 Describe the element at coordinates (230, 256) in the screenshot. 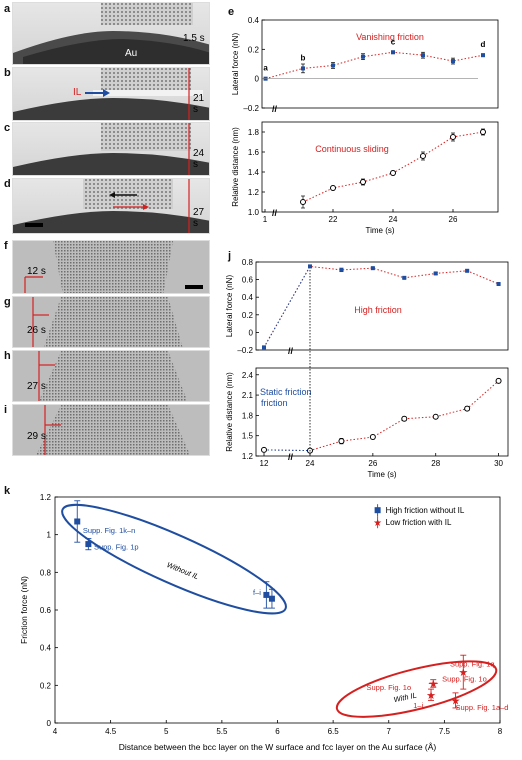

I see `panel-letter-j: j` at that location.